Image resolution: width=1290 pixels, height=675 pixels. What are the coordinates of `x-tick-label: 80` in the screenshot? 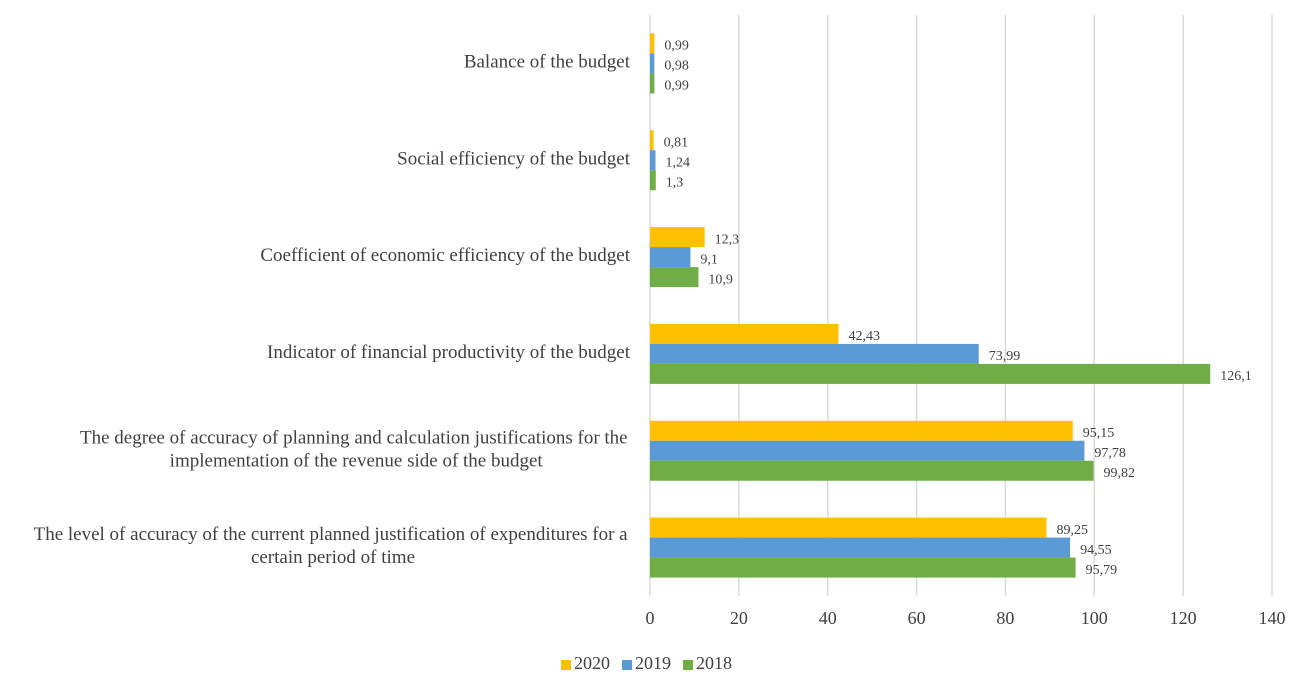 It's located at (1005, 618).